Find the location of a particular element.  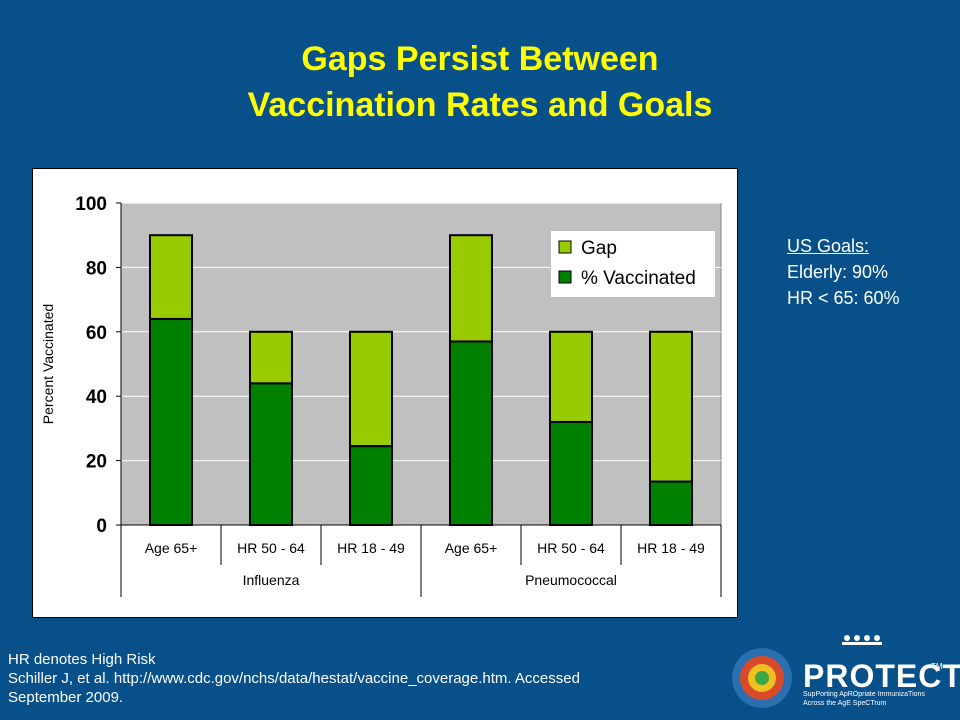

legend-label: % Vaccinated is located at coordinates (638, 278).